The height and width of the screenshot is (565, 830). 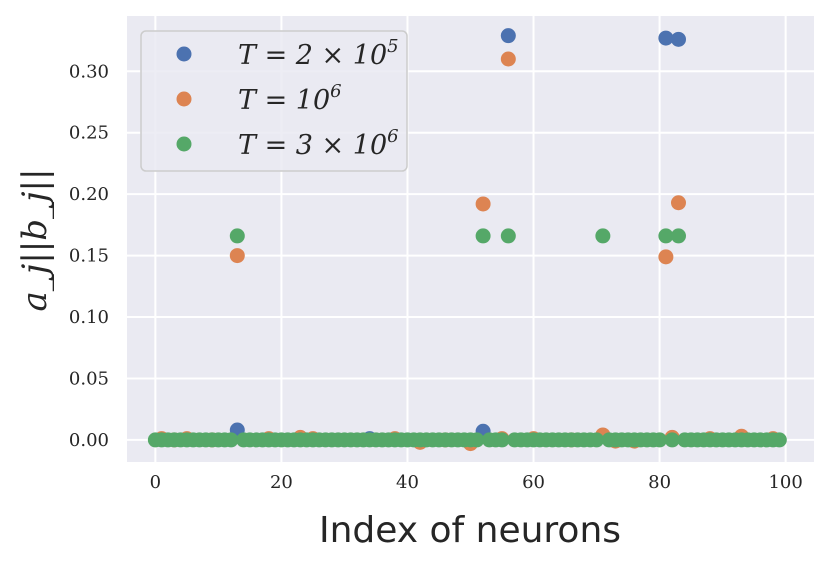 I want to click on y-tick-label: 0.25, so click(x=89, y=133).